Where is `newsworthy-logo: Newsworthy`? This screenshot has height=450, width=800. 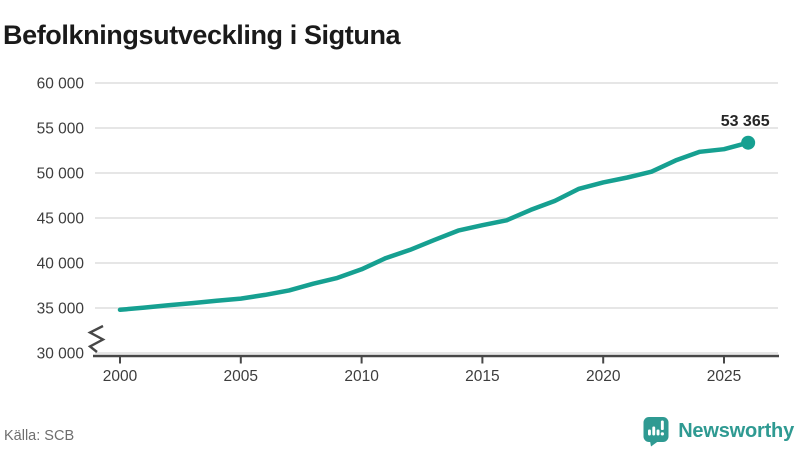 newsworthy-logo: Newsworthy is located at coordinates (717, 431).